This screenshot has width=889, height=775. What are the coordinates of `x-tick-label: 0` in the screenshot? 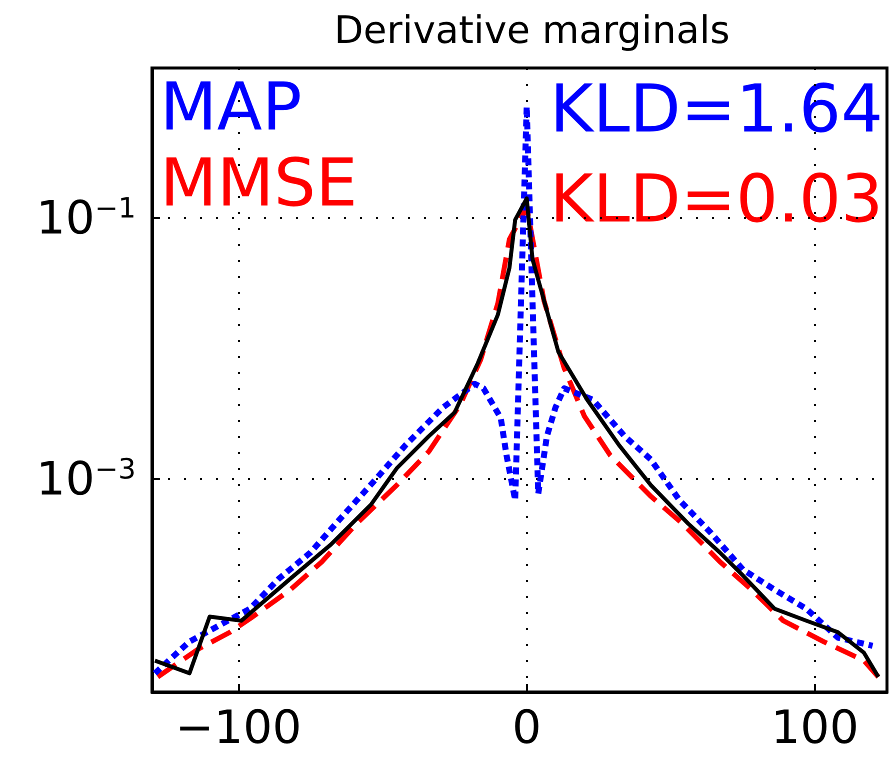 It's located at (527, 727).